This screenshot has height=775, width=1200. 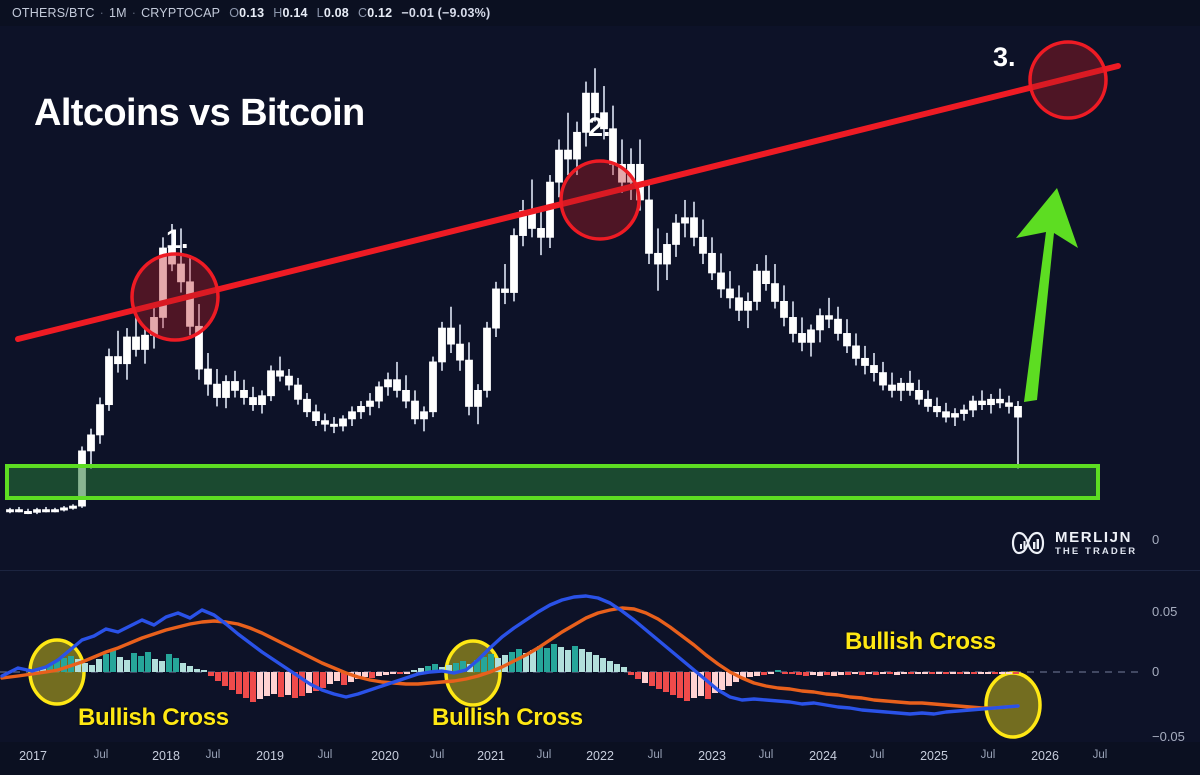 I want to click on time-tick-jul-19: Jul, so click(x=1100, y=755).